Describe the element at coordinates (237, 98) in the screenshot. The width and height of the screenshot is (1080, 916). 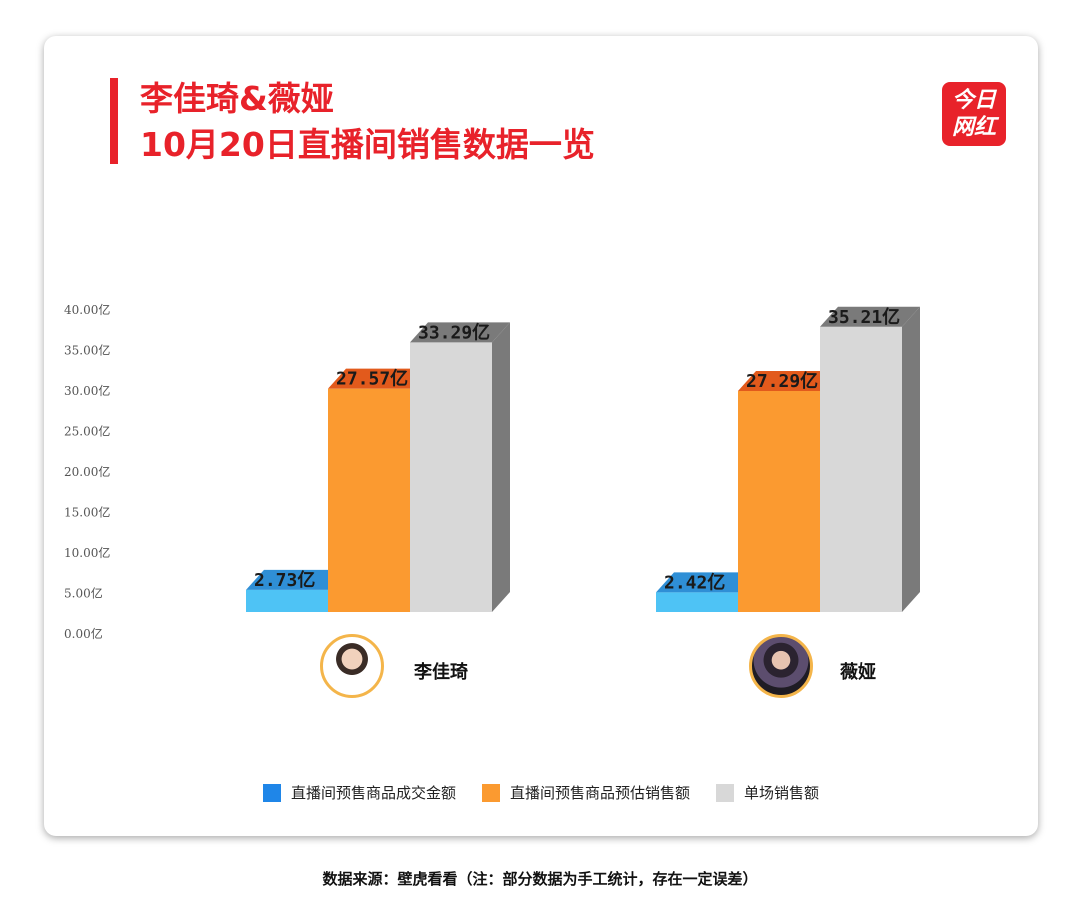
I see `title-line-1: 李佳琦&薇娅` at that location.